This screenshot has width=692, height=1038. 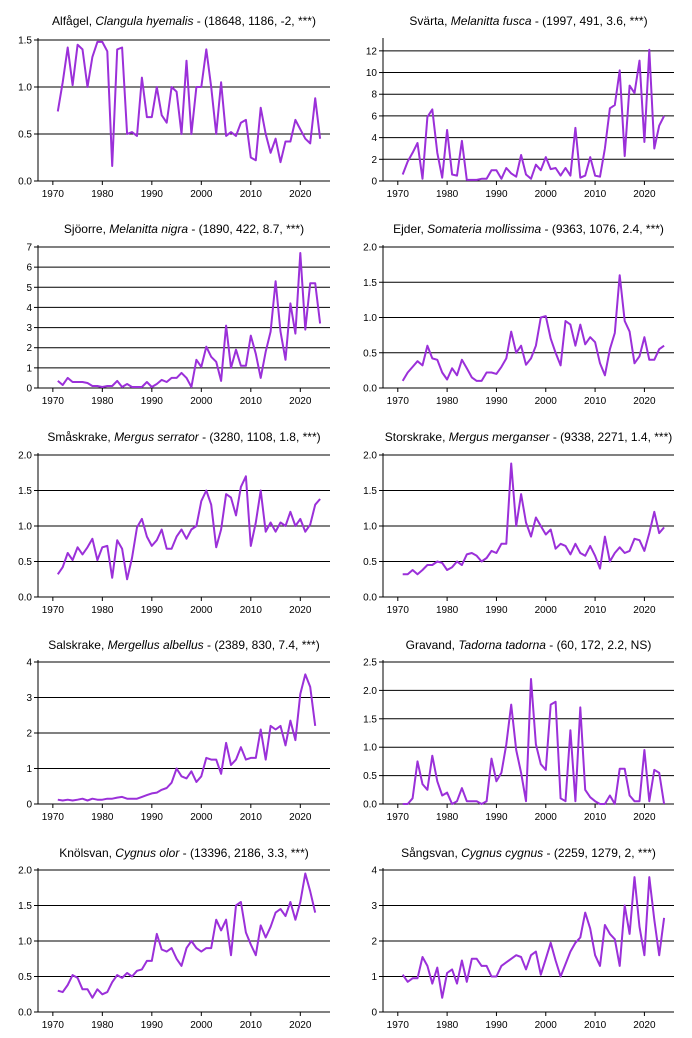 I want to click on y-tick-label: 1, so click(x=29, y=769).